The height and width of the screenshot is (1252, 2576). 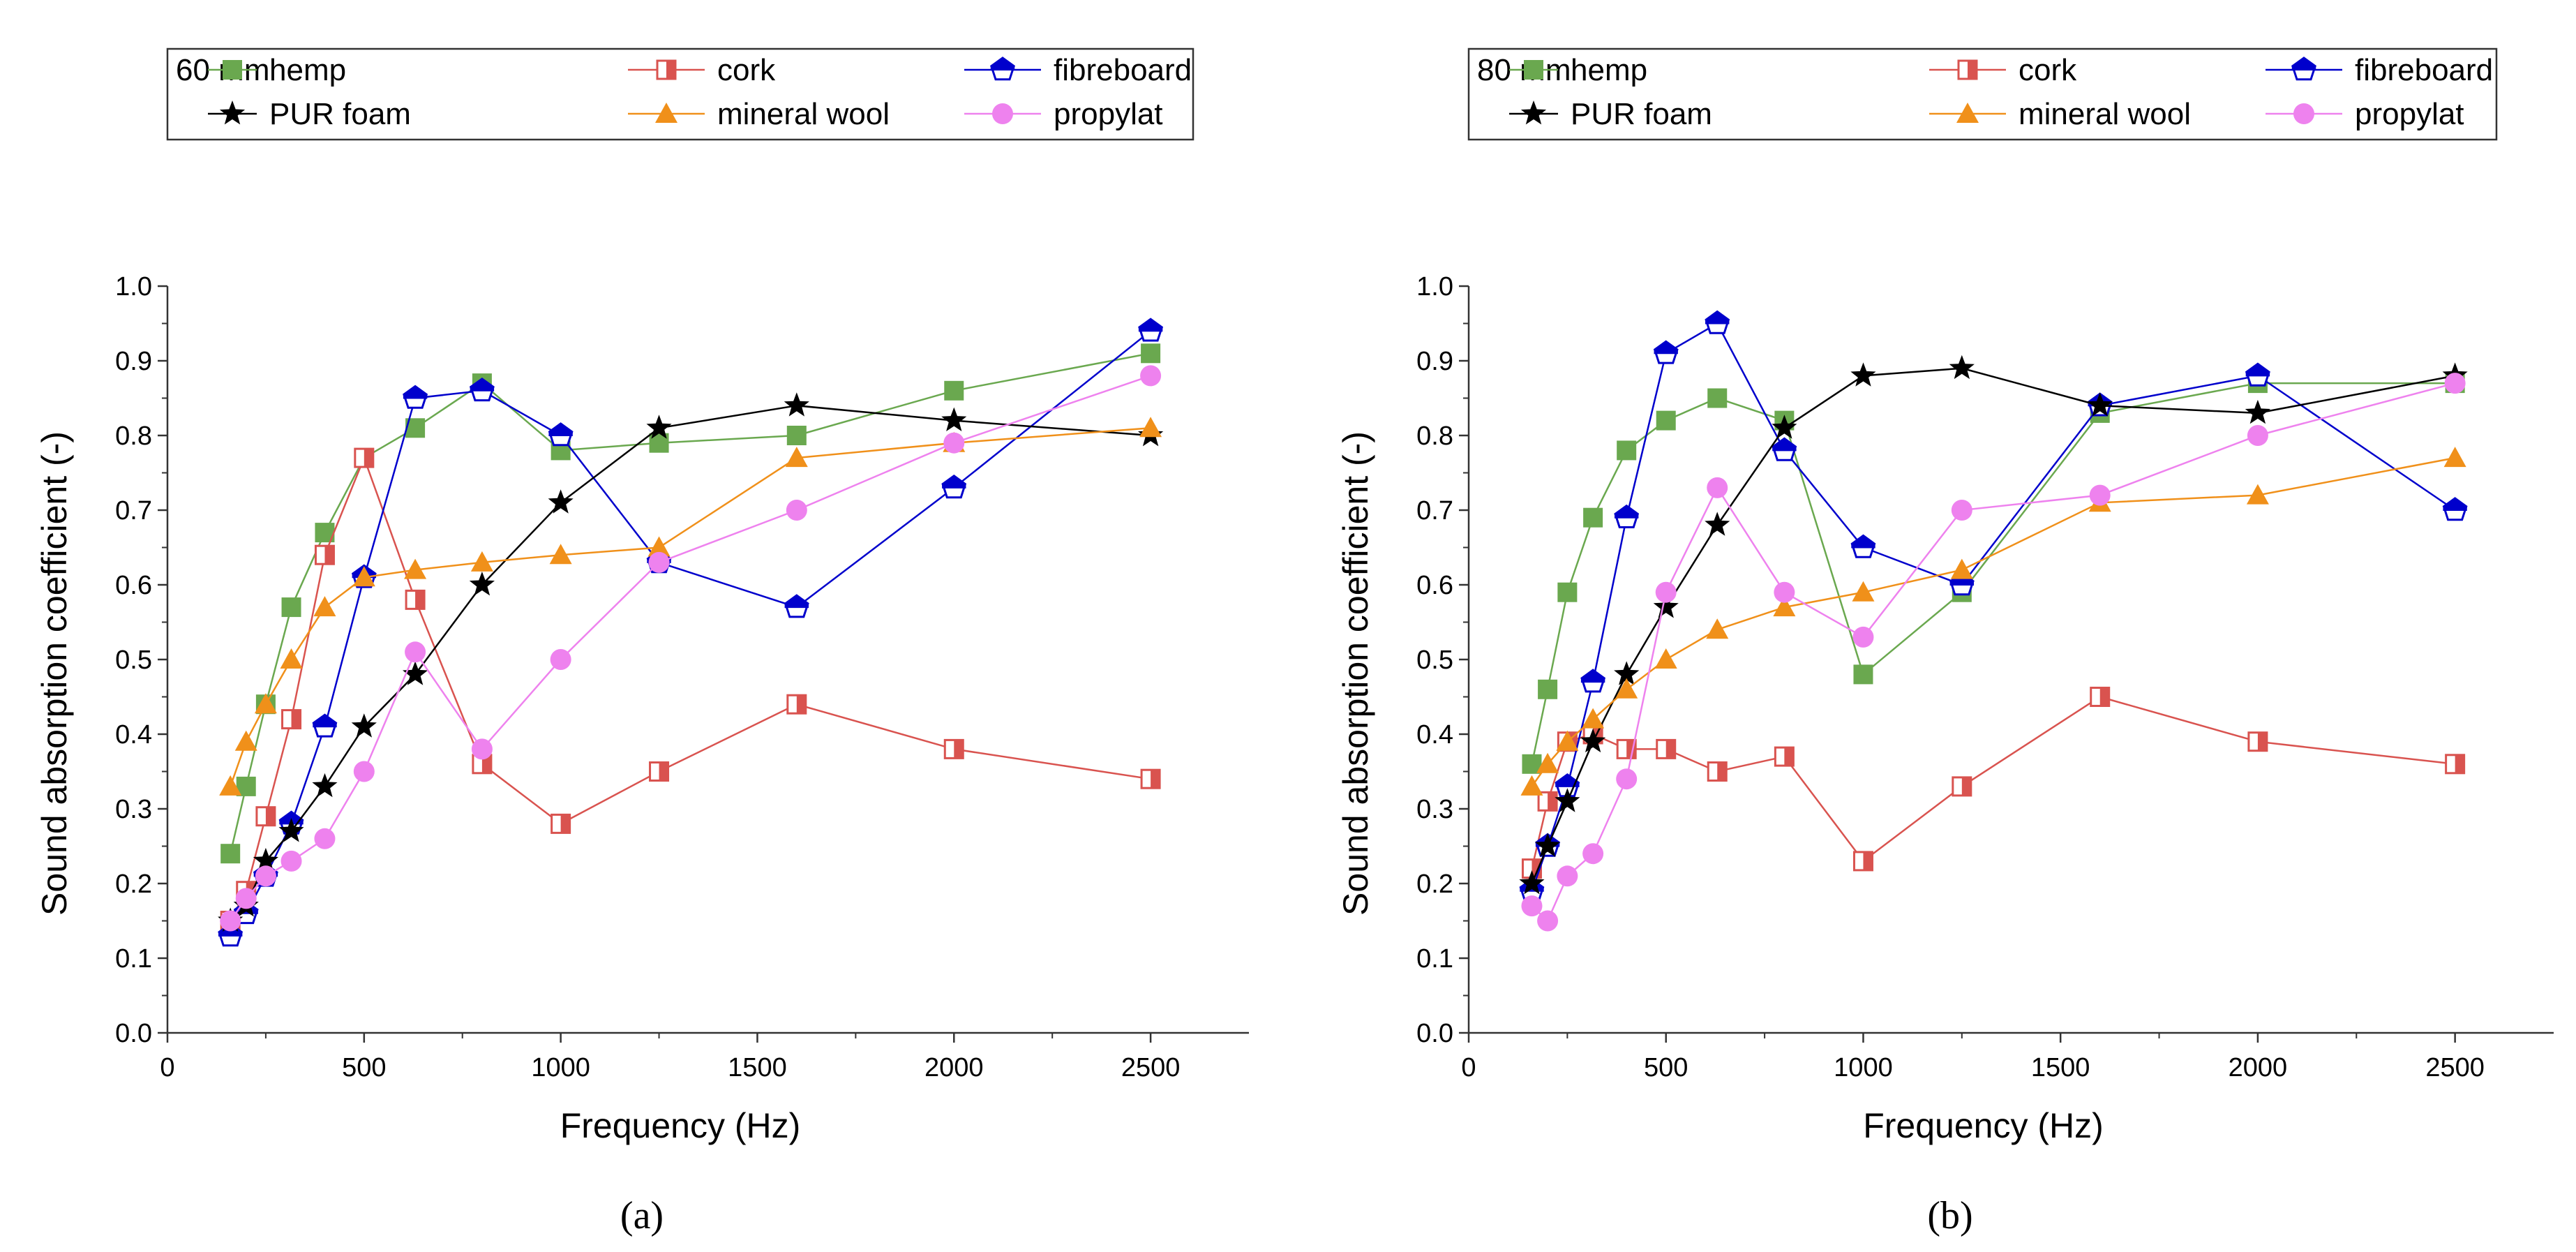 I want to click on y-tick-label: 0.0, so click(x=133, y=1033).